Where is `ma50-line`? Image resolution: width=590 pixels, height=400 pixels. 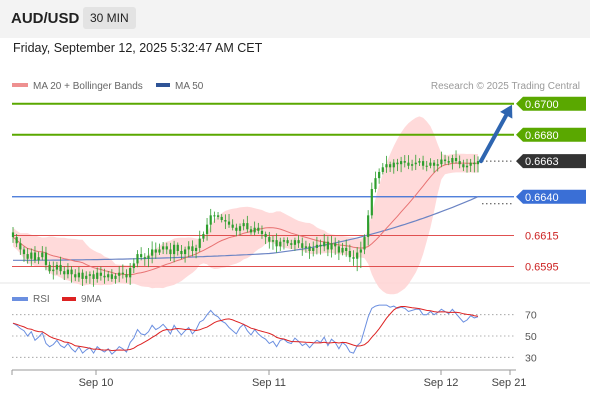
ma50-line is located at coordinates (246, 228).